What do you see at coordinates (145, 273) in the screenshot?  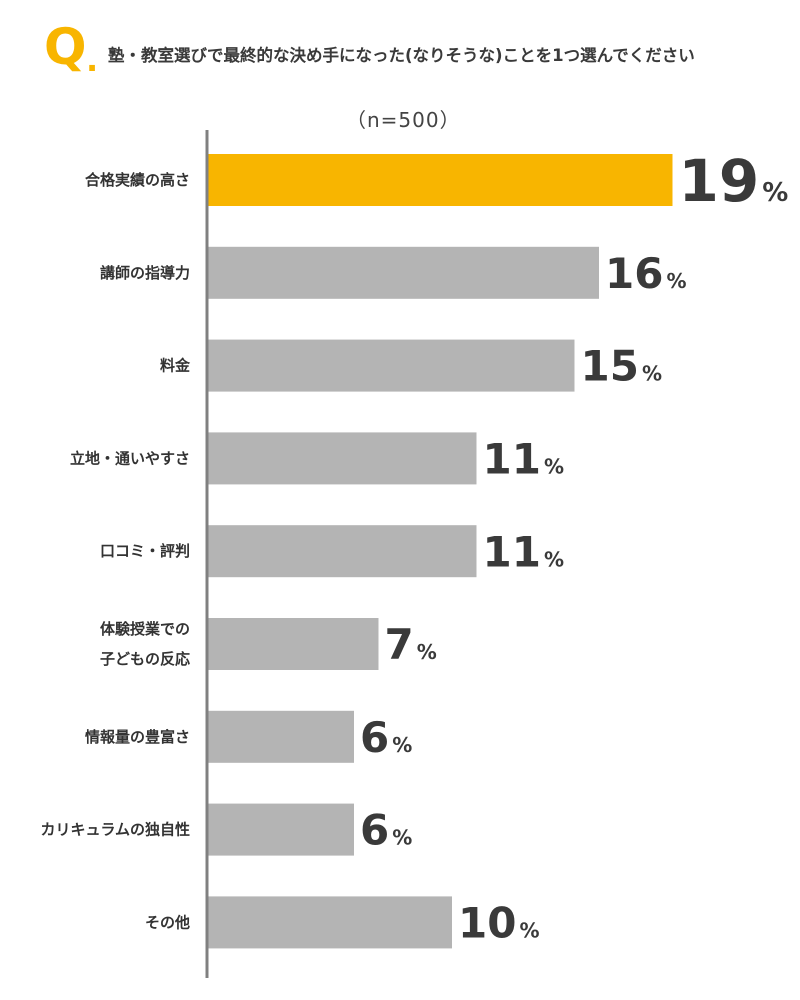 I see `category-label-1: 講師の指導力` at bounding box center [145, 273].